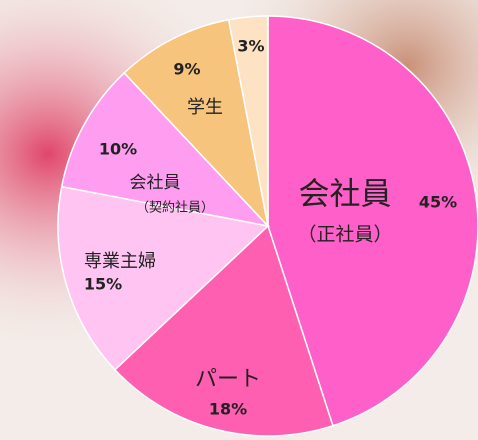 This screenshot has width=478, height=440. I want to click on slice-label: パート, so click(228, 379).